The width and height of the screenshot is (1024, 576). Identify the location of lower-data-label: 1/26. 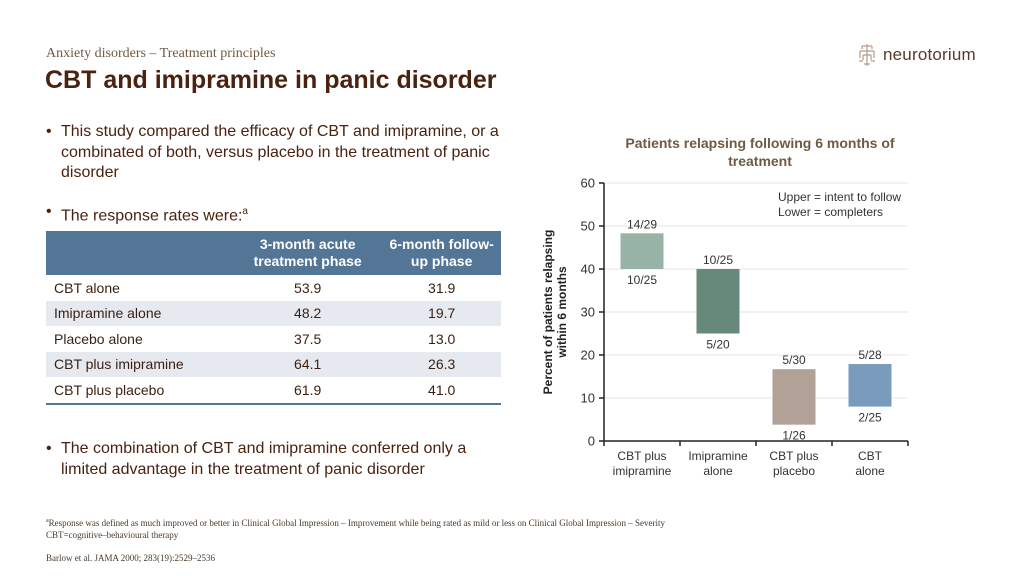
(794, 436).